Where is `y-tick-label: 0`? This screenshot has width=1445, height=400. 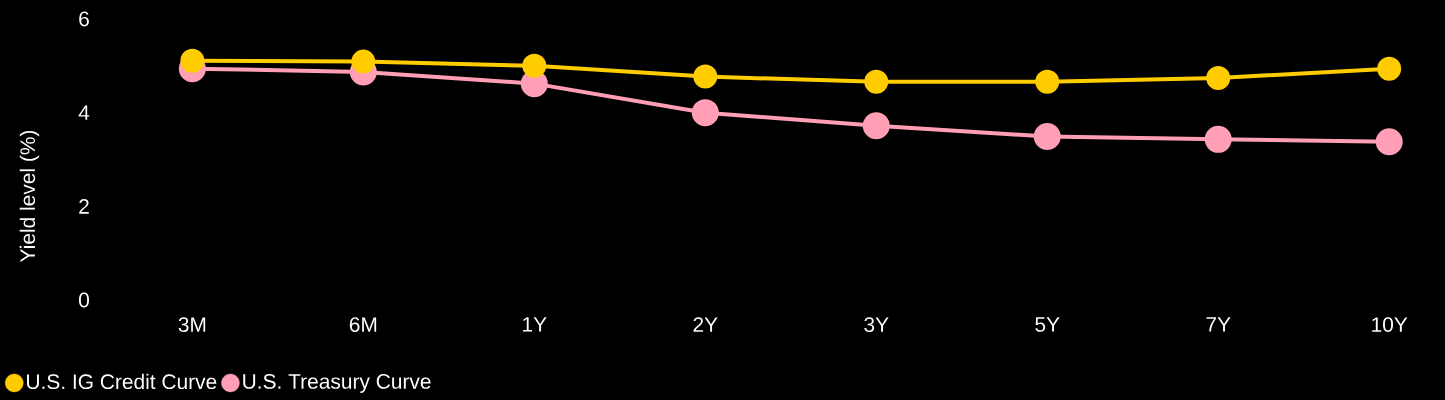 y-tick-label: 0 is located at coordinates (84, 300).